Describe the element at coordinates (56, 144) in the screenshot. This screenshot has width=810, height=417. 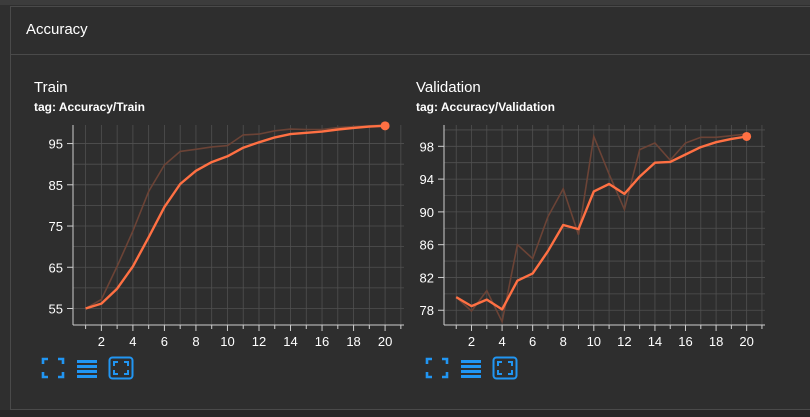
I see `y-tick-label: 95` at that location.